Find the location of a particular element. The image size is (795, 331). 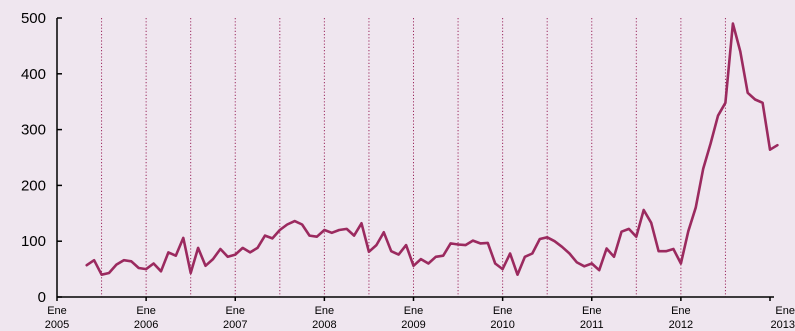

y-tick-label: 0 is located at coordinates (42, 297).